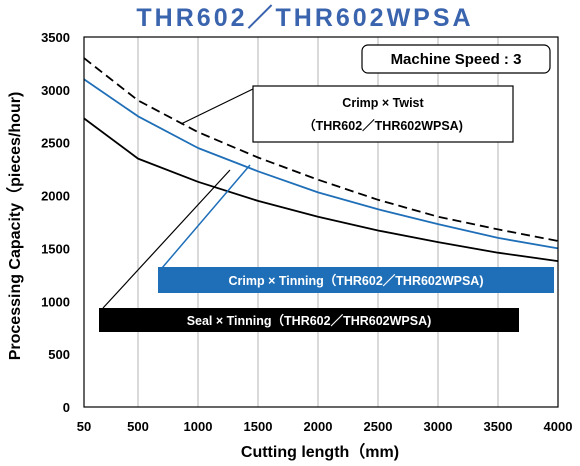  Describe the element at coordinates (498, 426) in the screenshot. I see `x-tick-label: 3500` at that location.